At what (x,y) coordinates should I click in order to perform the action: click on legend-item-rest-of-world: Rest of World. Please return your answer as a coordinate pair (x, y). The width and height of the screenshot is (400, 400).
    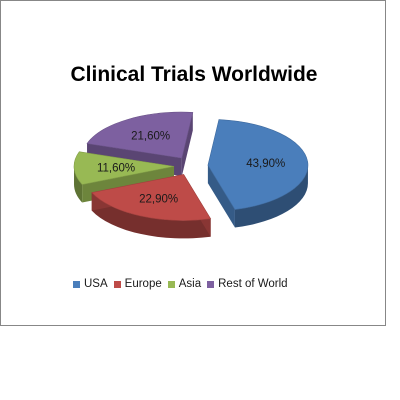
    Looking at the image, I should click on (247, 284).